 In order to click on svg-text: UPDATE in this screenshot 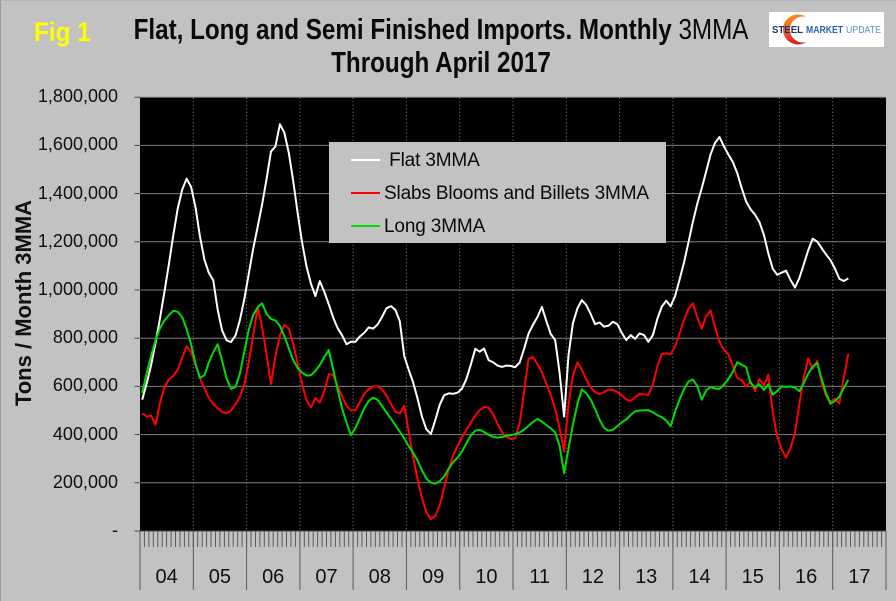, I will do `click(863, 30)`.